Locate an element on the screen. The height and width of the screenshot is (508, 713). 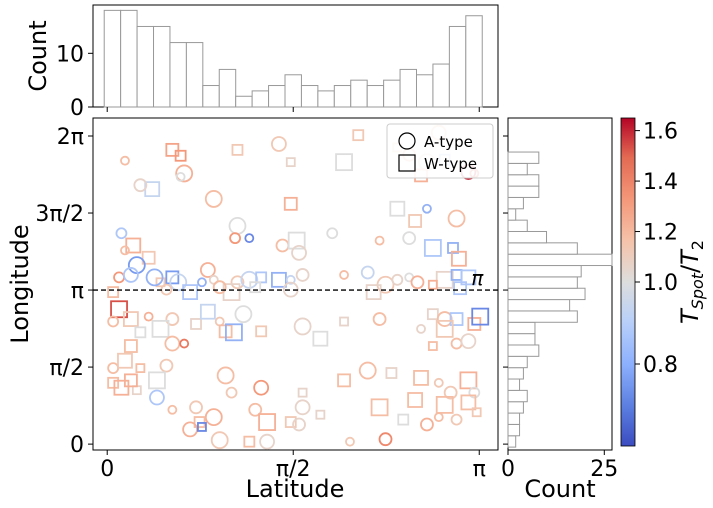
y-tick-label: 0 is located at coordinates (77, 445).